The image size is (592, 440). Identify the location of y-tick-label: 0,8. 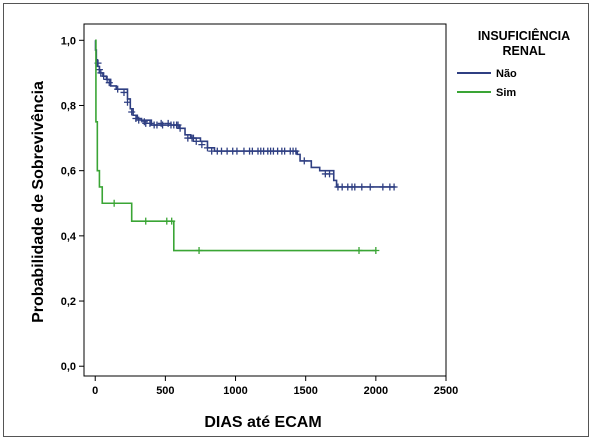
(68, 106).